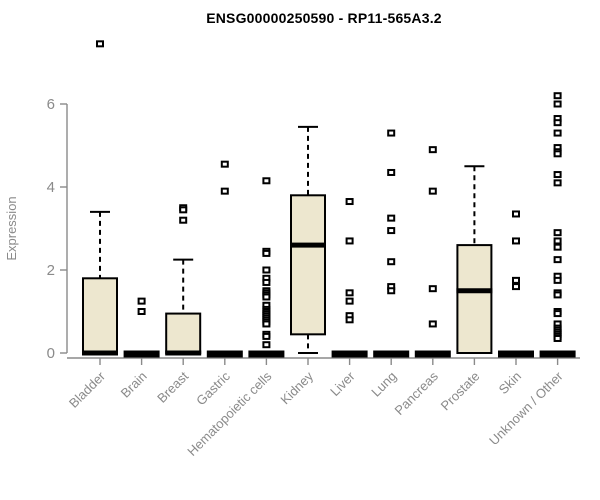 The height and width of the screenshot is (500, 600). What do you see at coordinates (224, 354) in the screenshot?
I see `box-collapsed-gastric` at bounding box center [224, 354].